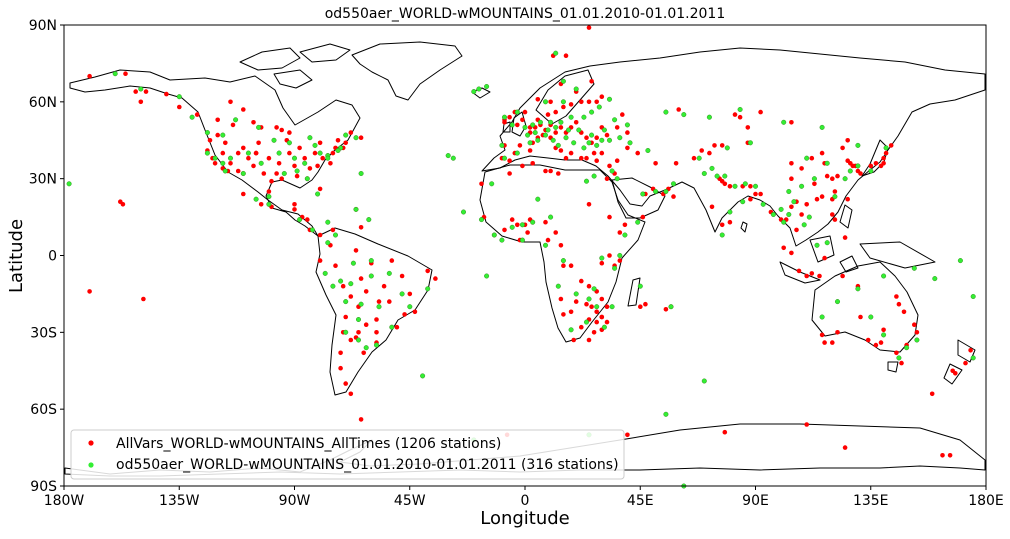 This screenshot has width=1010, height=539. What do you see at coordinates (91, 465) in the screenshot?
I see `legend-marker-od550aer` at bounding box center [91, 465].